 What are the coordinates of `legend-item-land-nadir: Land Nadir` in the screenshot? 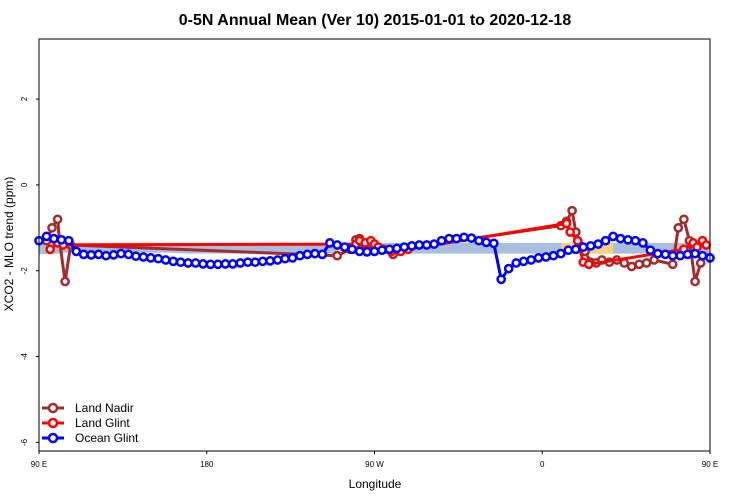 It's located at (88, 408).